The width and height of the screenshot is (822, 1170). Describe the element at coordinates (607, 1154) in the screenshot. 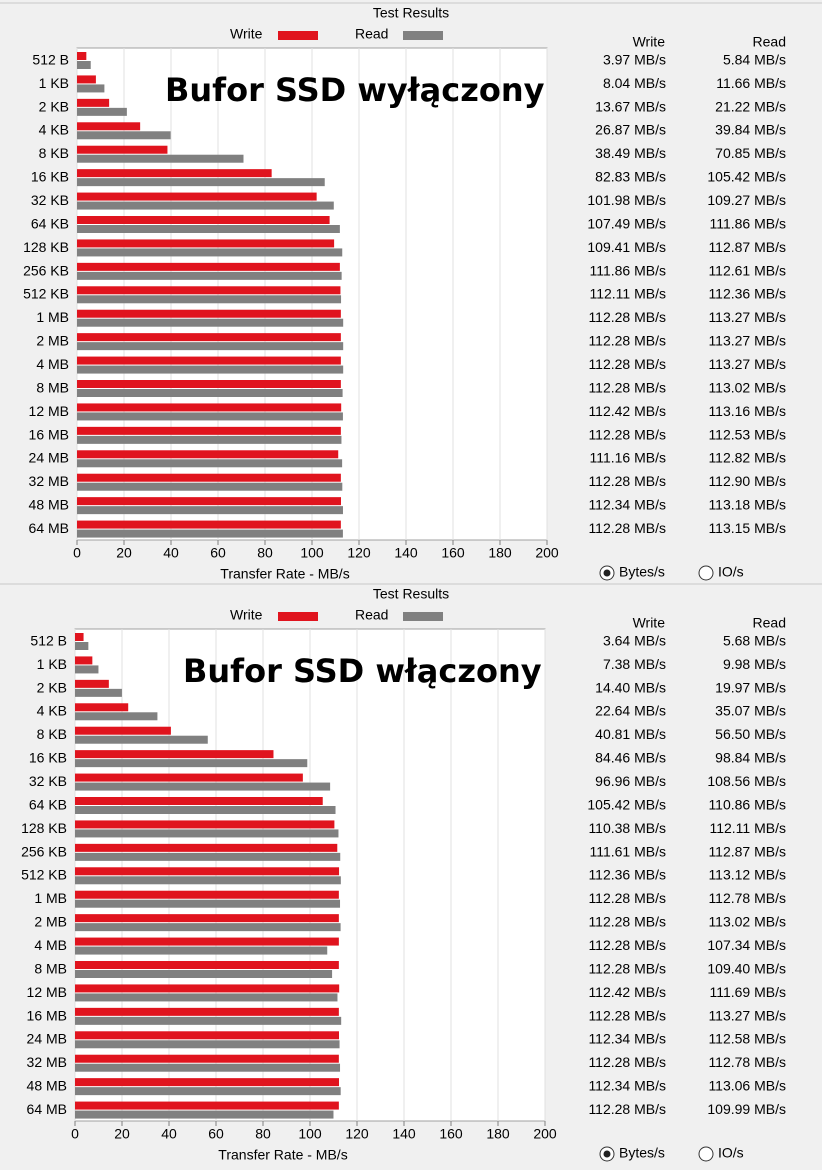

I see `radio-dot` at that location.